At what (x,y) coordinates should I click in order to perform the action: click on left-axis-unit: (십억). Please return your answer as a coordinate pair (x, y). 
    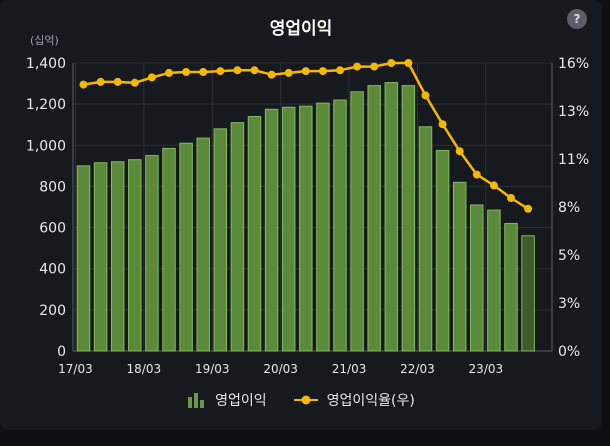
    Looking at the image, I should click on (44, 40).